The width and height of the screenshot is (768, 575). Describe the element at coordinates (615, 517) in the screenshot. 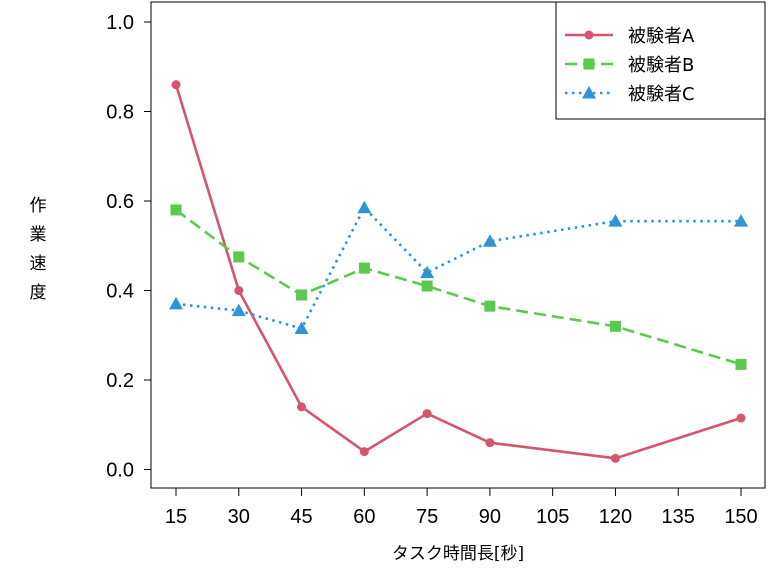

I see `x-tick-label: 120` at that location.